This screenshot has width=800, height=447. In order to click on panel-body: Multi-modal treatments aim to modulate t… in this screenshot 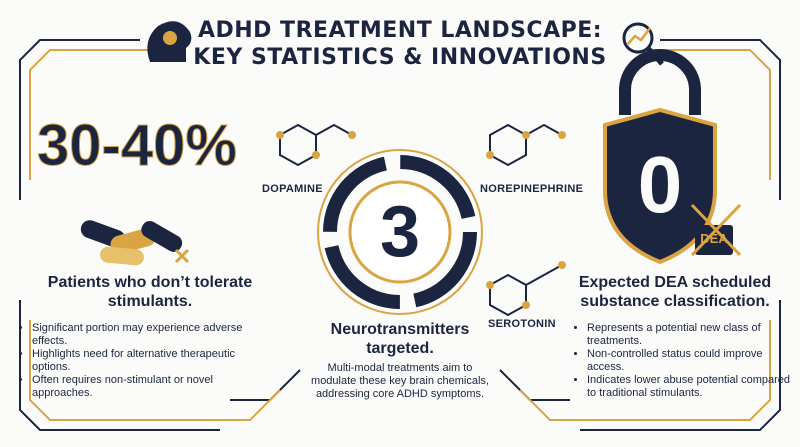, I will do `click(400, 381)`.